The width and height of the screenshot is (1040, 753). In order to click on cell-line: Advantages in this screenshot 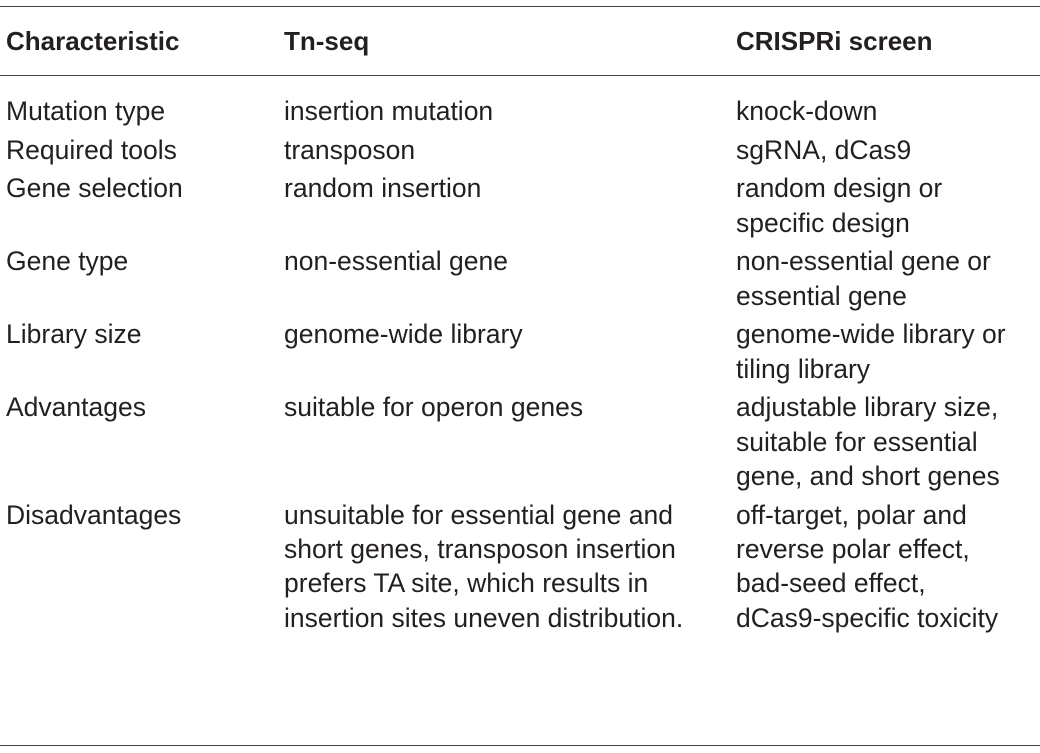, I will do `click(76, 407)`.